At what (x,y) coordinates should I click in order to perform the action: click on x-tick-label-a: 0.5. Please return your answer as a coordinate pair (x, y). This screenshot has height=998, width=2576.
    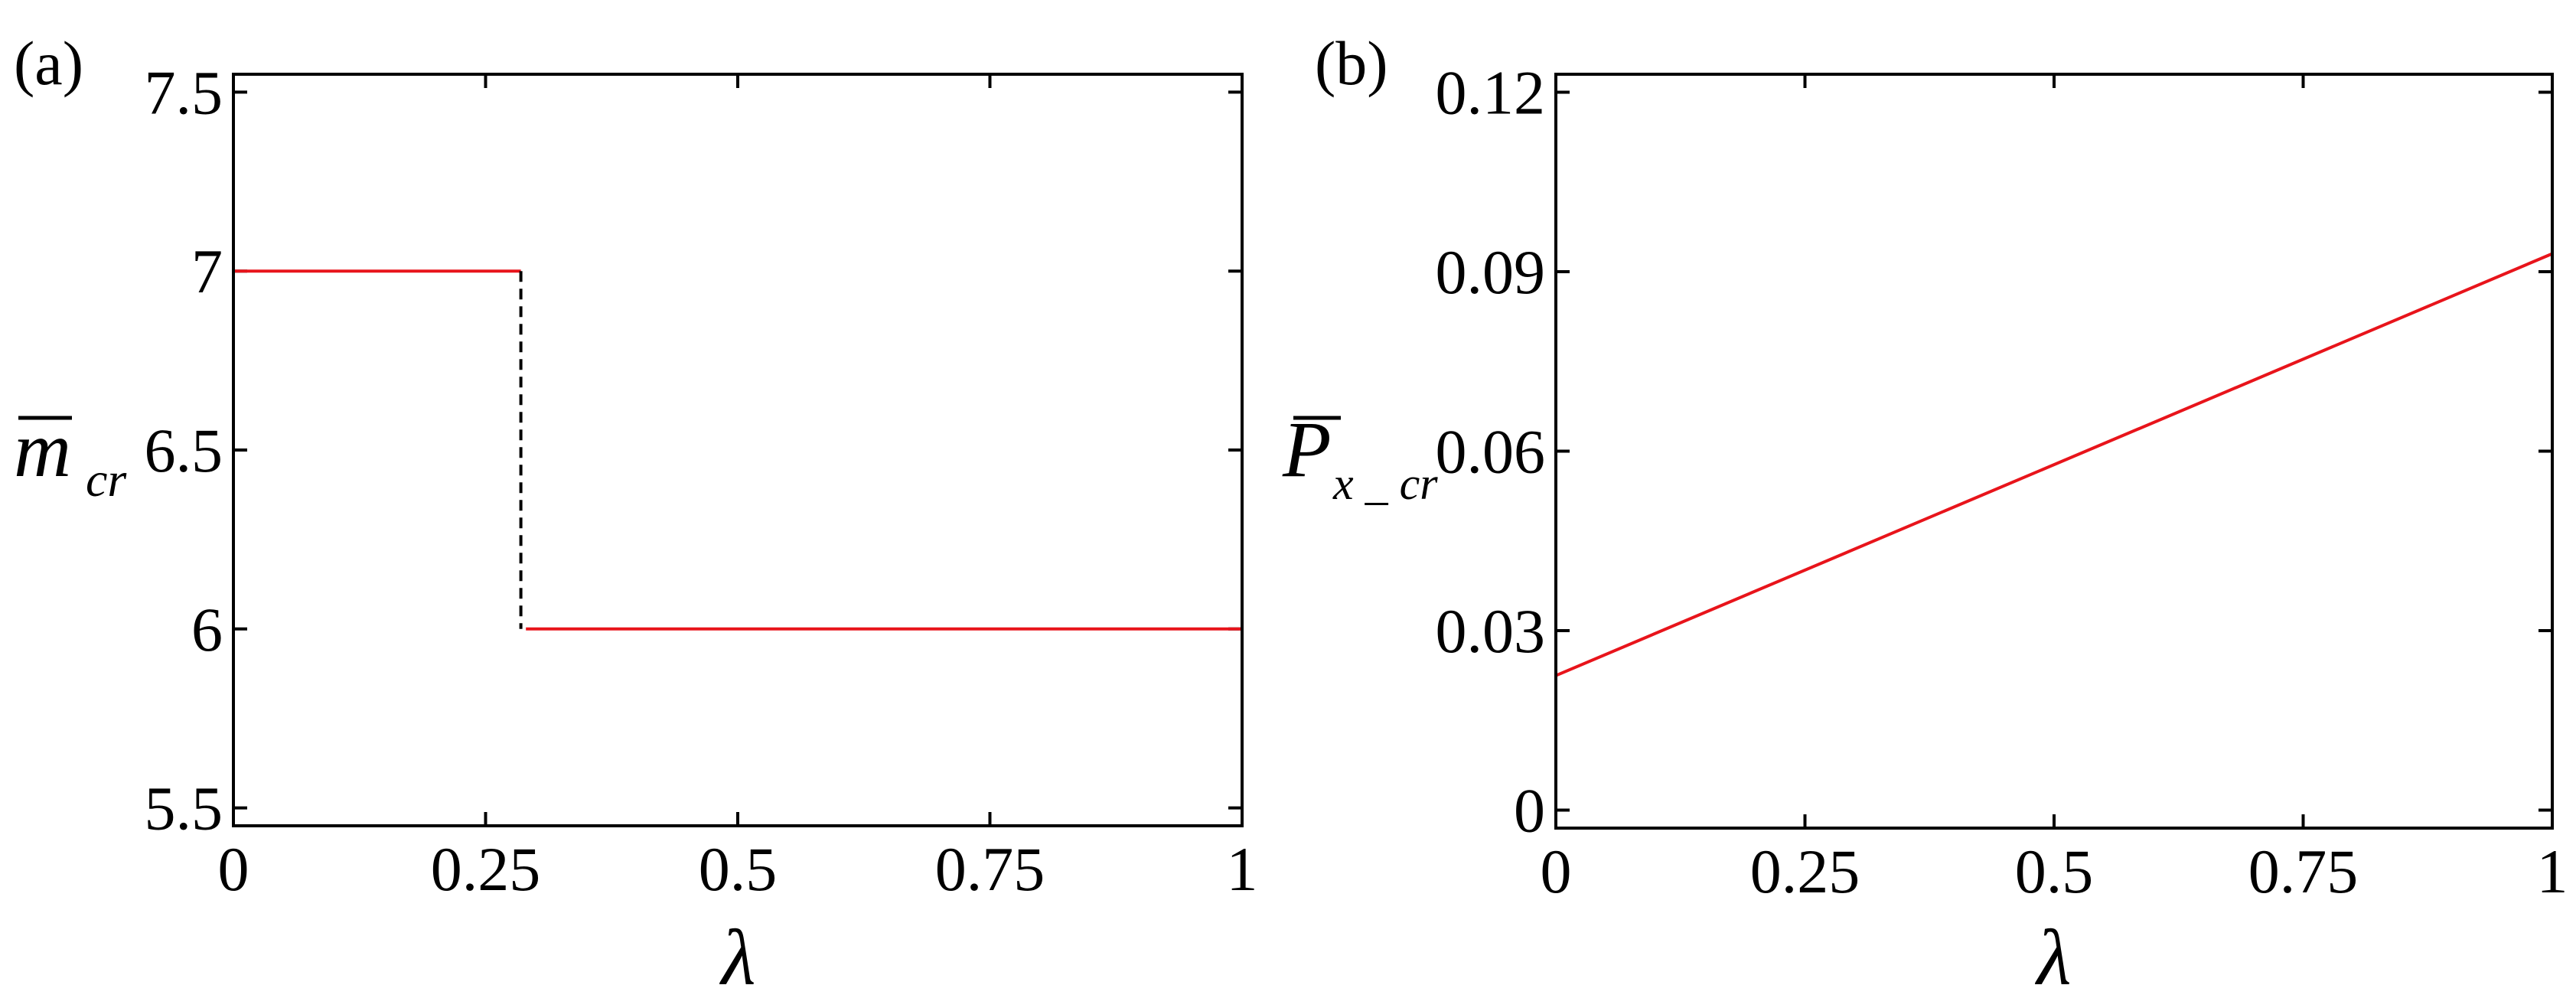
    Looking at the image, I should click on (738, 869).